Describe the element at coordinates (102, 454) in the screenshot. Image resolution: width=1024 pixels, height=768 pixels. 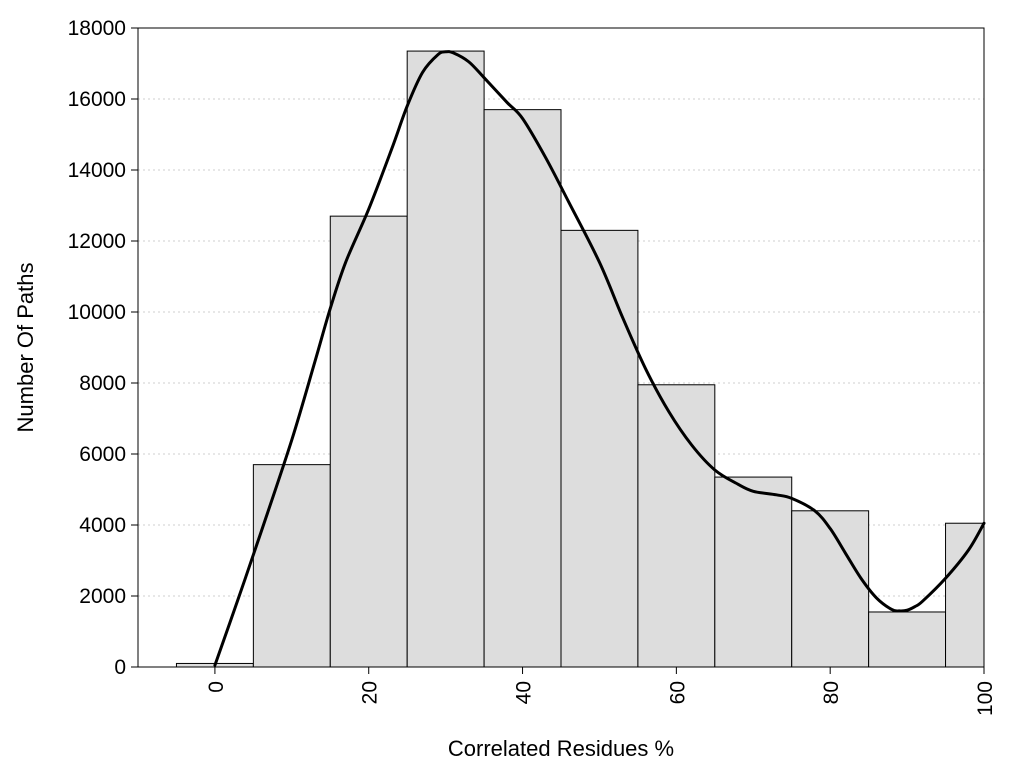
I see `y-tick-label-6000: 6000` at that location.